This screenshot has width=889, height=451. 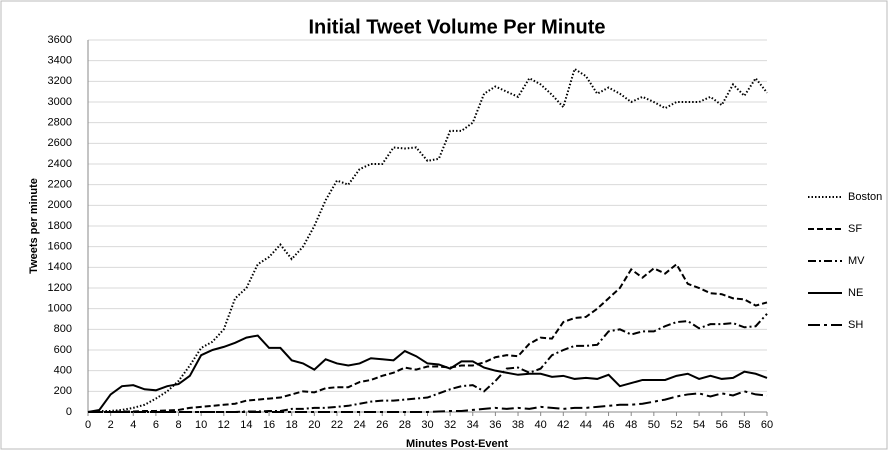 What do you see at coordinates (60, 143) in the screenshot?
I see `y-tick-label: 2600` at bounding box center [60, 143].